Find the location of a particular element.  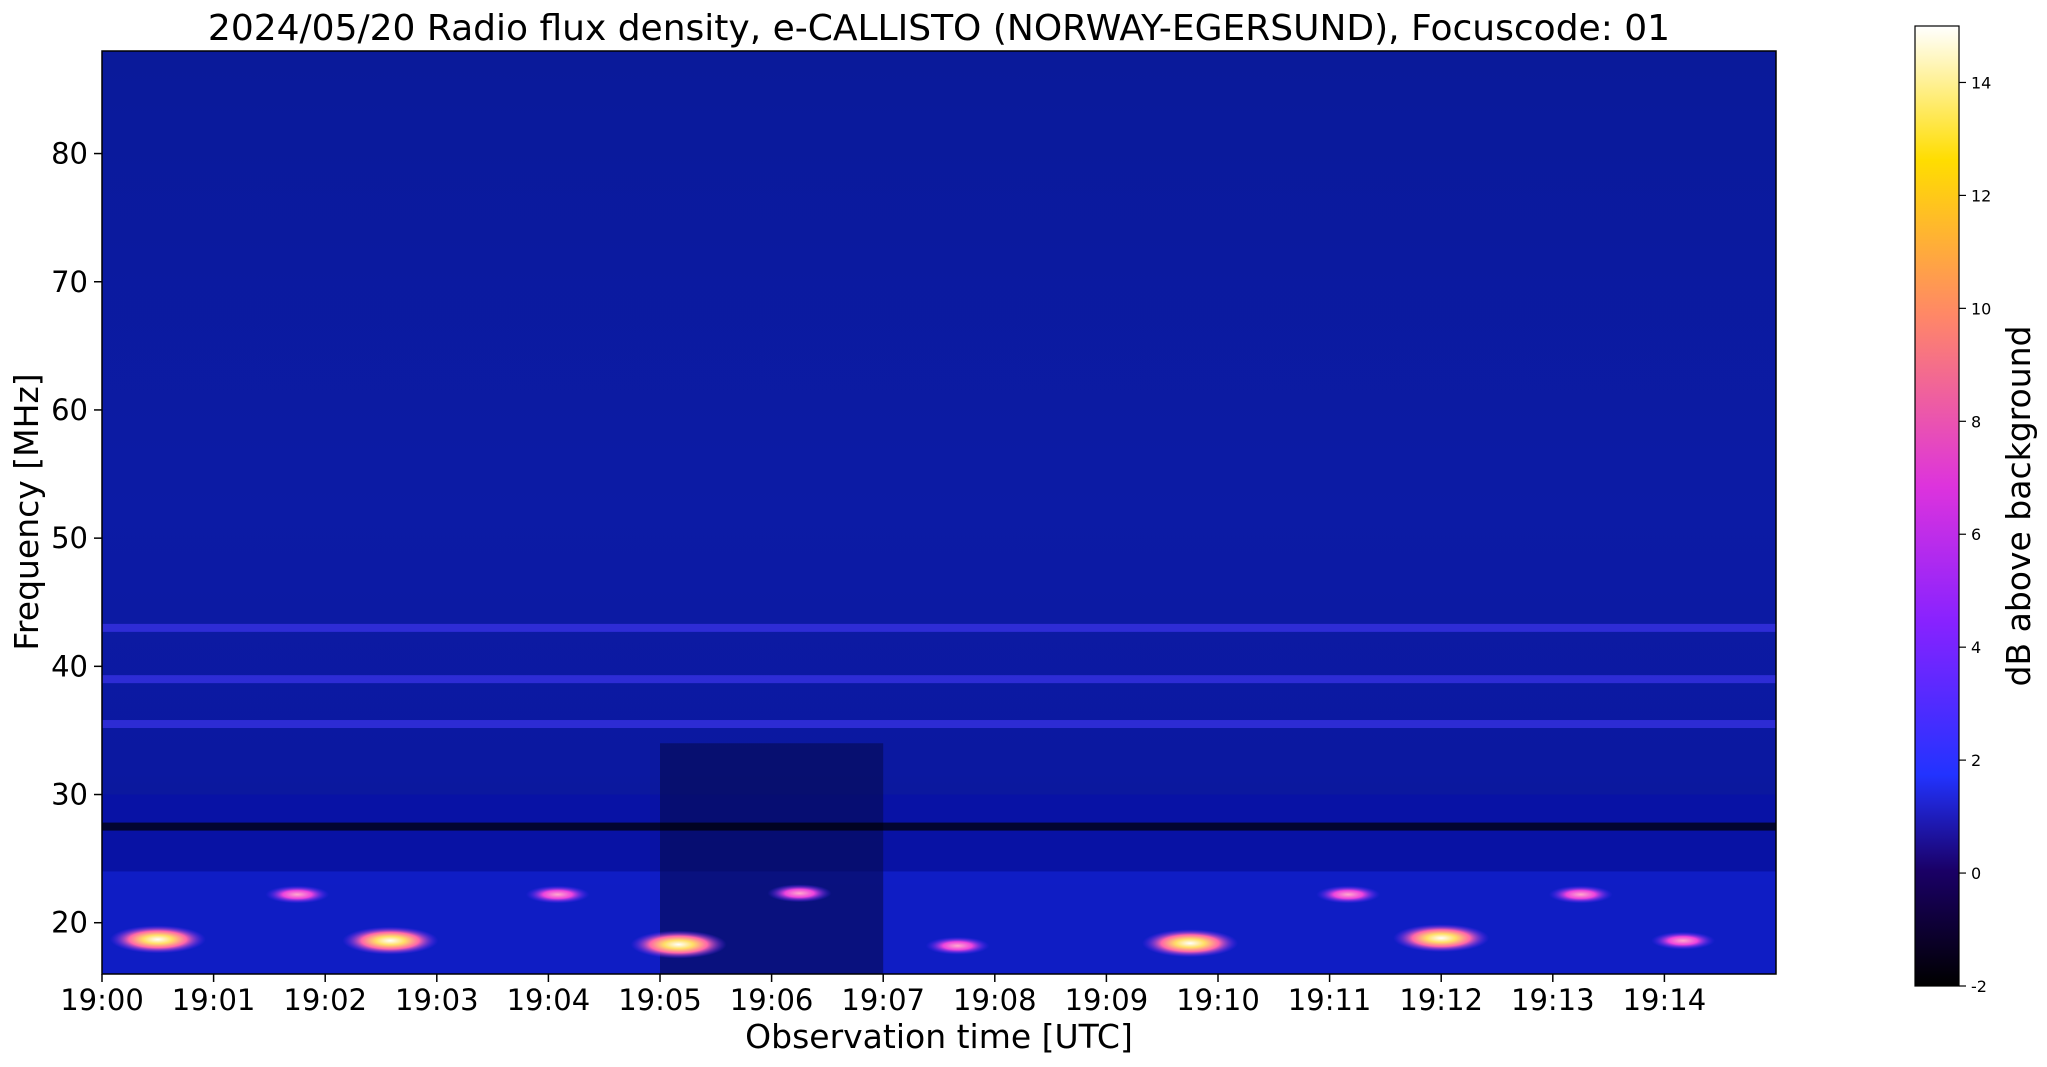

x-tick-label: 19:04 is located at coordinates (549, 1000).